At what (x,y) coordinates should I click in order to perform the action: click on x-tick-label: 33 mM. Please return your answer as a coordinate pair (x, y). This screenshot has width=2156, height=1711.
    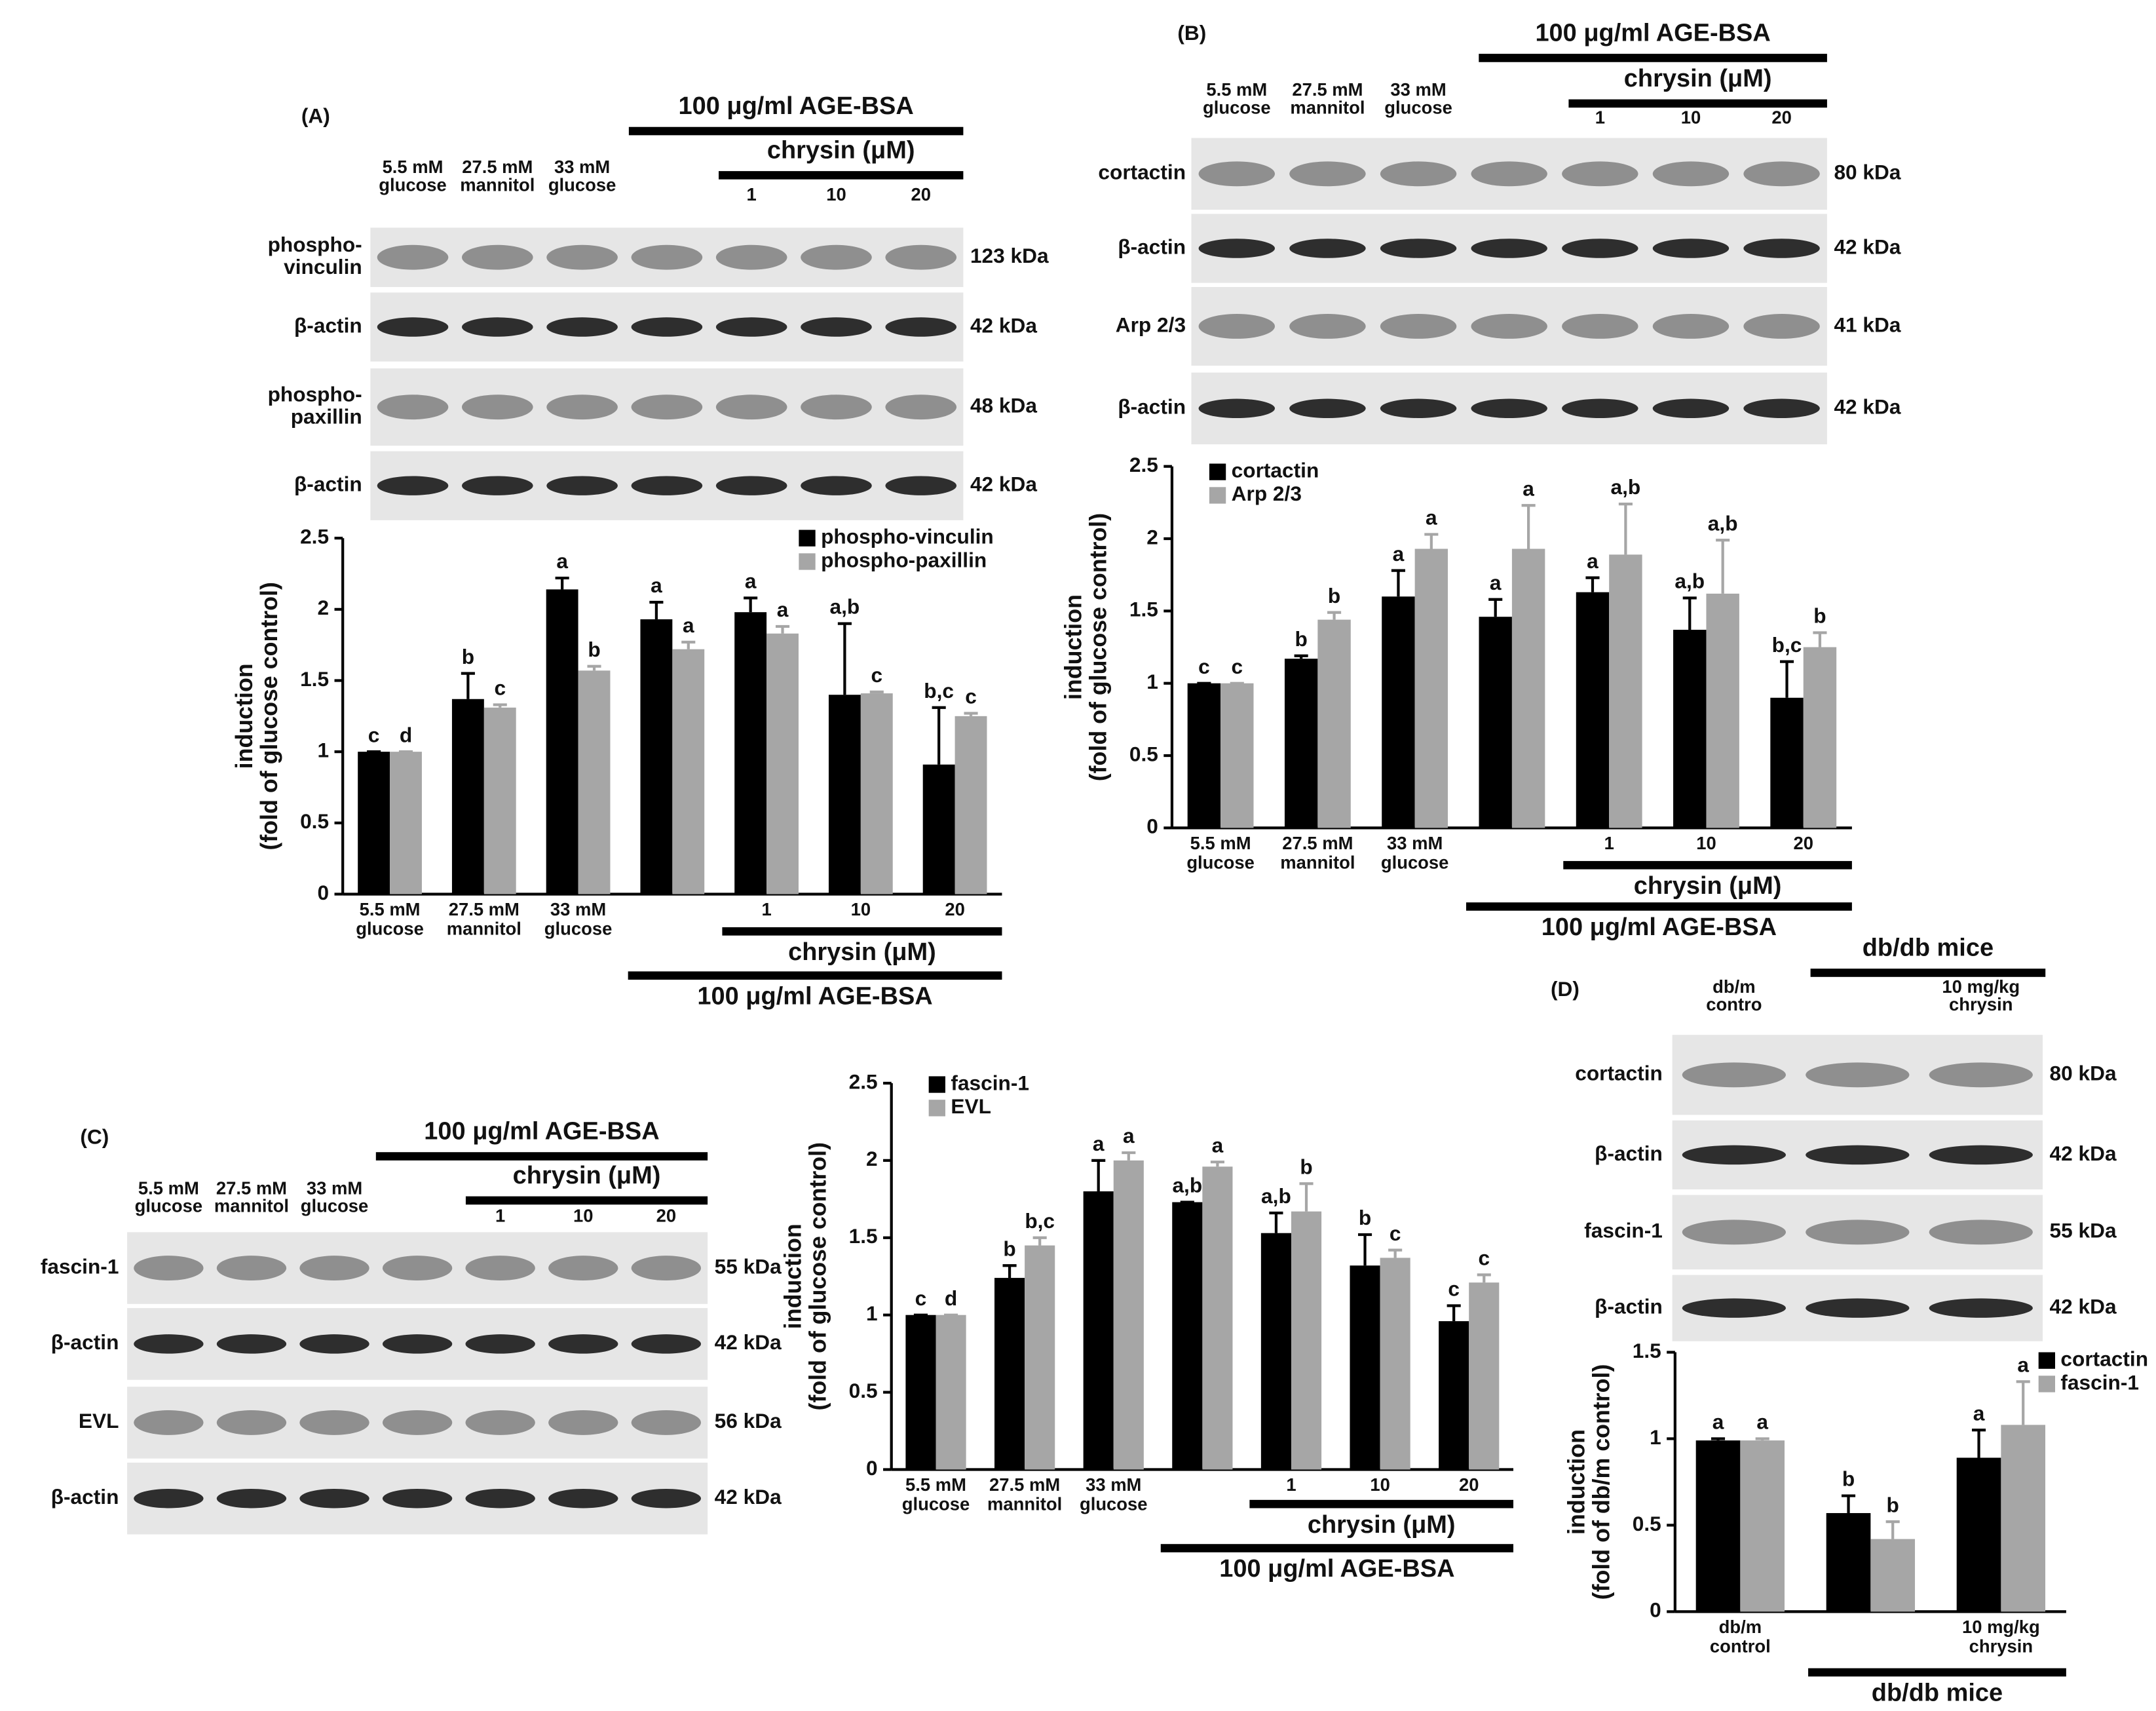
    Looking at the image, I should click on (578, 909).